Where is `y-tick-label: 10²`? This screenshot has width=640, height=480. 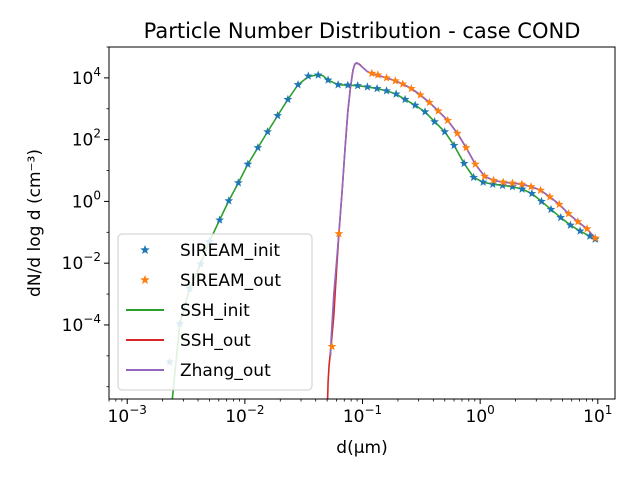
y-tick-label: 10² is located at coordinates (86, 139).